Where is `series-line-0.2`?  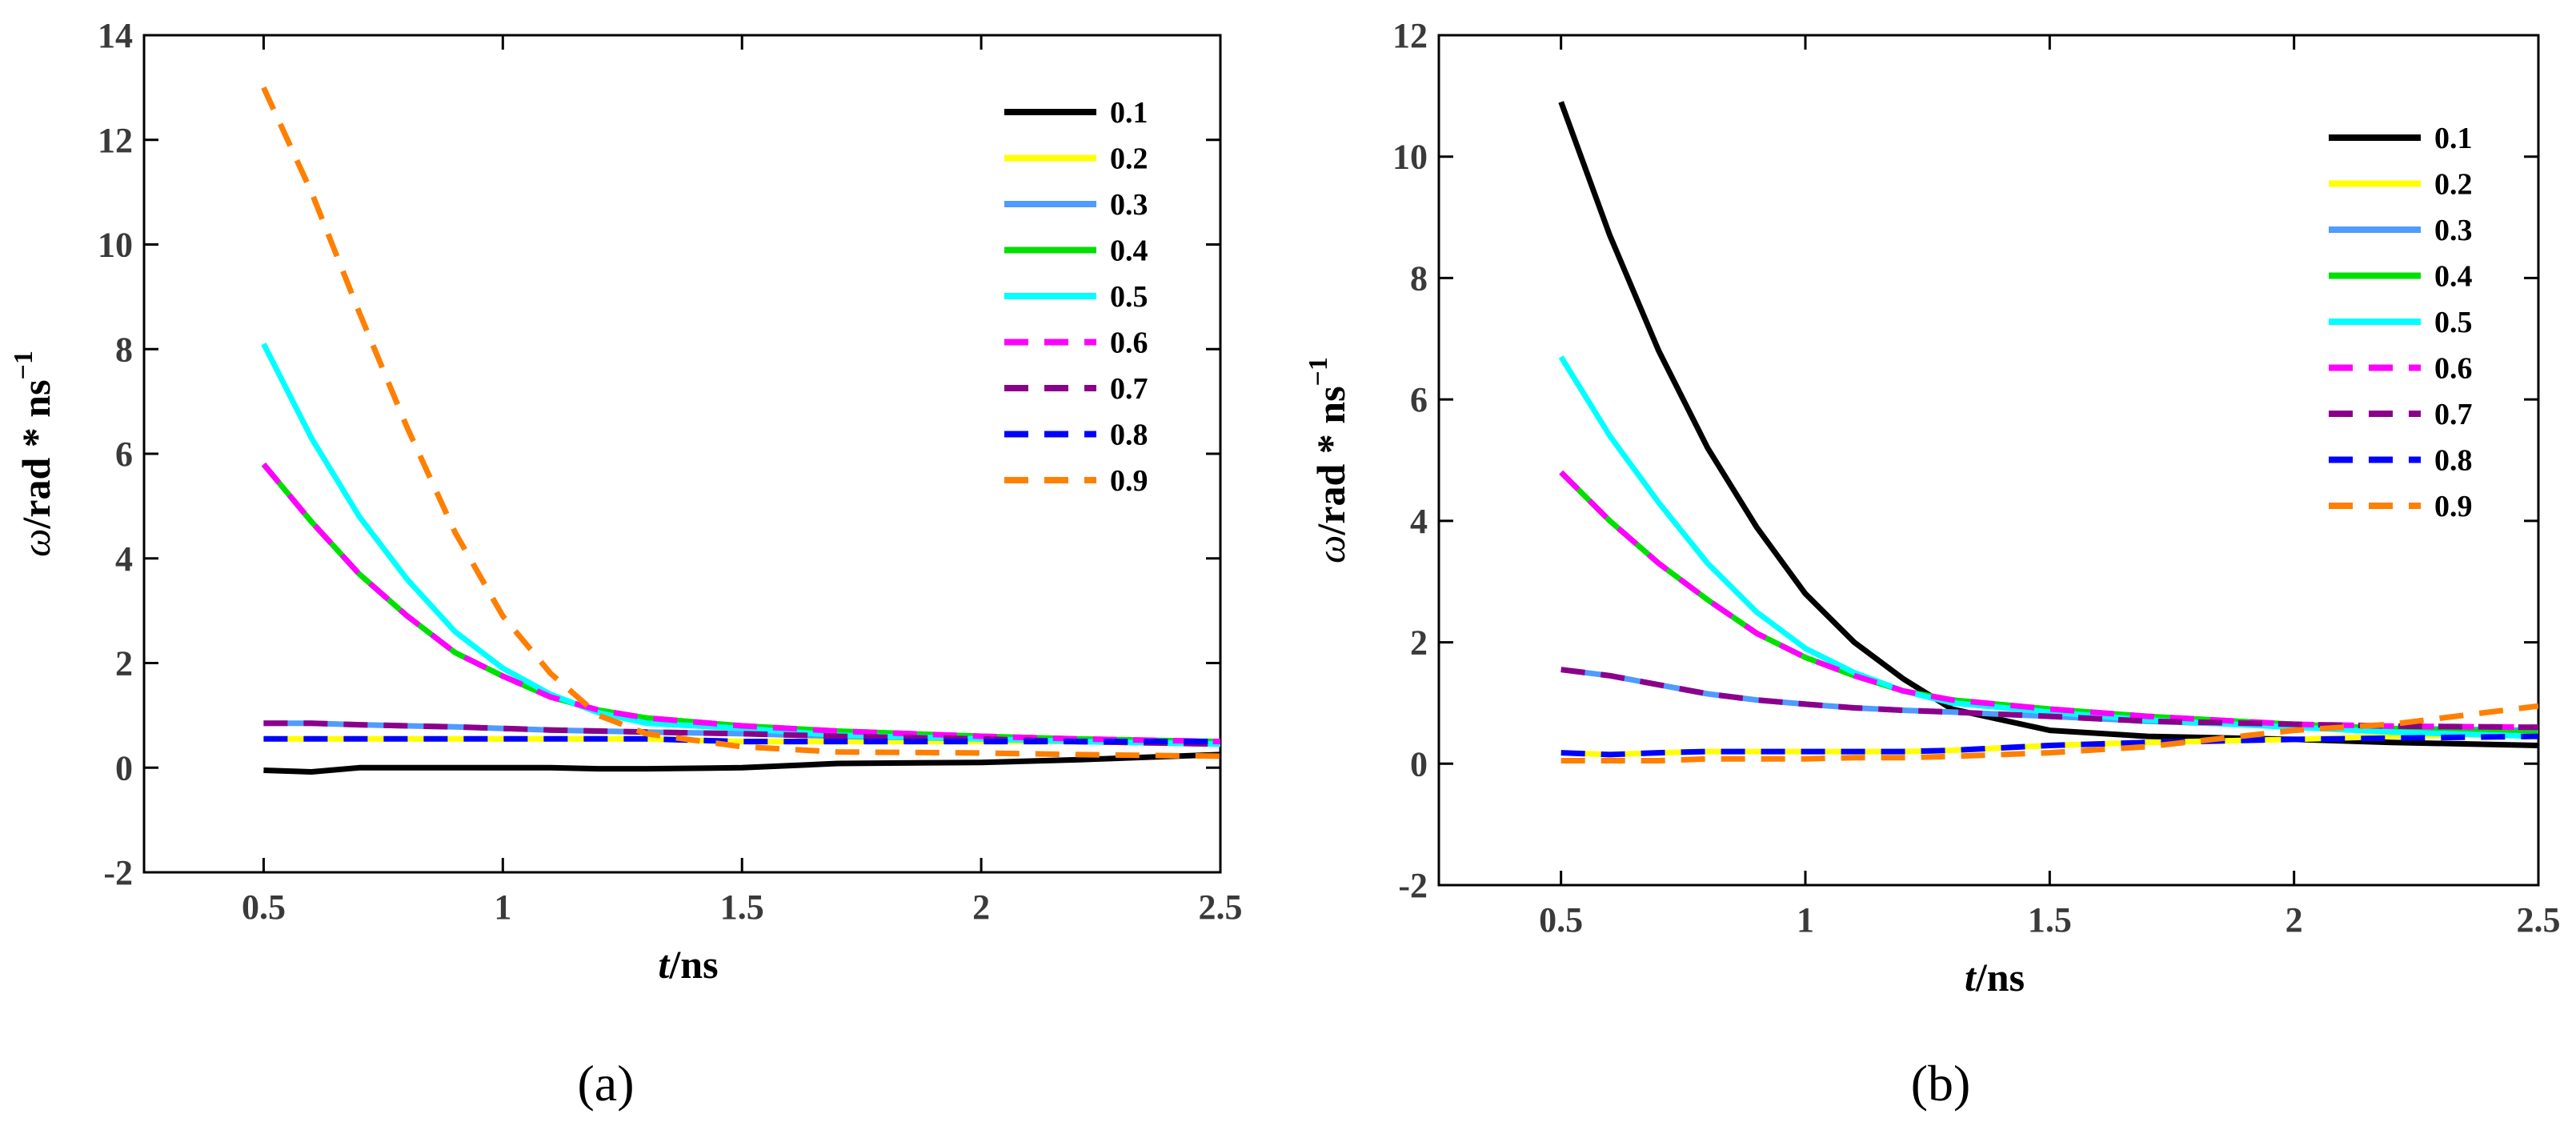
series-line-0.2 is located at coordinates (2049, 744).